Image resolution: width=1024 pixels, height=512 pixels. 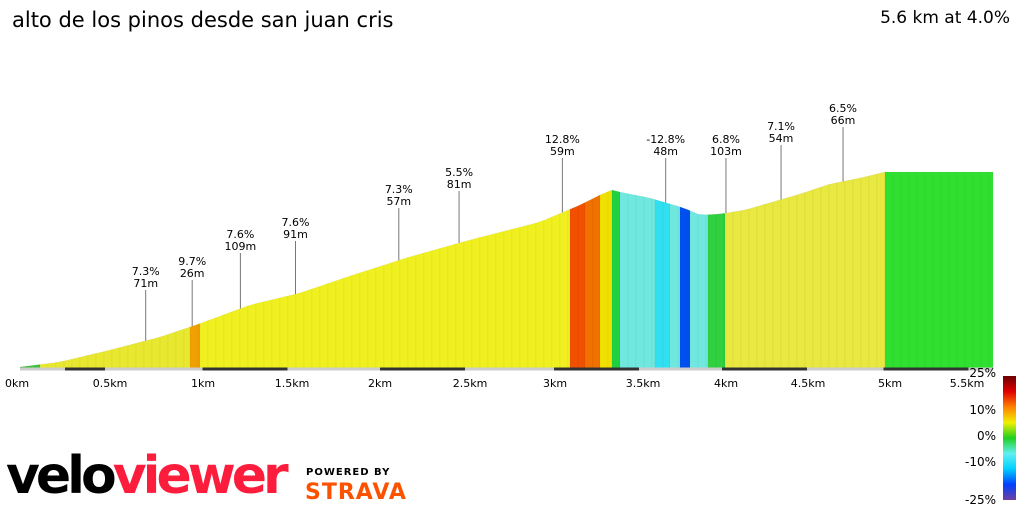 I want to click on x-tick-label: 1km, so click(x=203, y=383).